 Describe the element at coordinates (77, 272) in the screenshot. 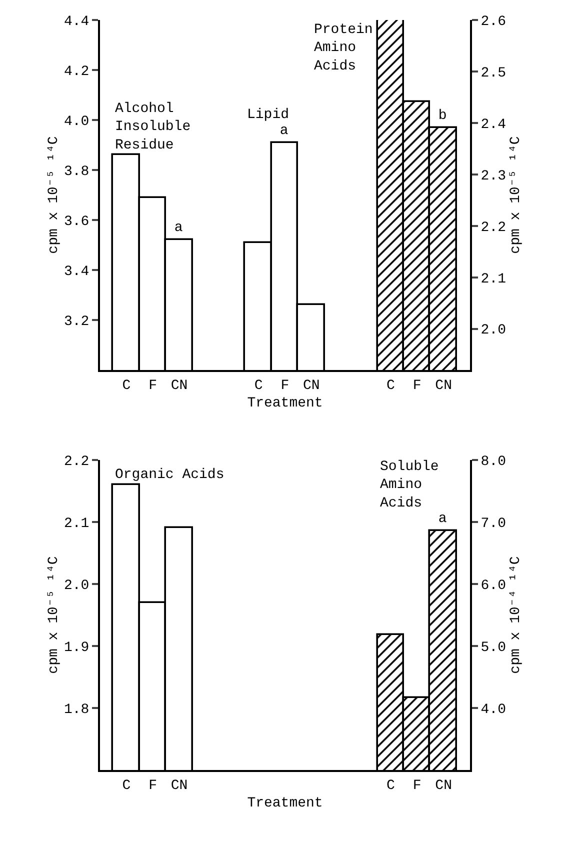

I see `y-tick-label: 3.4` at that location.